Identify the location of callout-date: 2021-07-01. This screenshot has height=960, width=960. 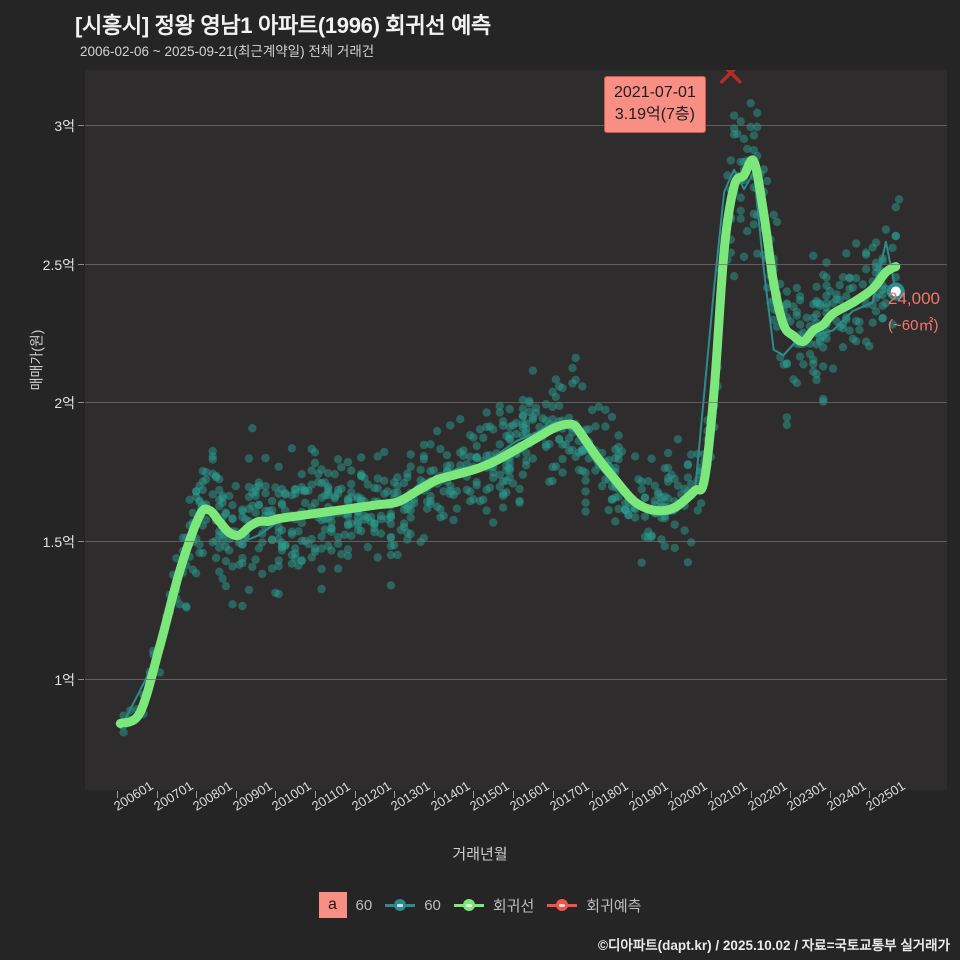
(655, 92).